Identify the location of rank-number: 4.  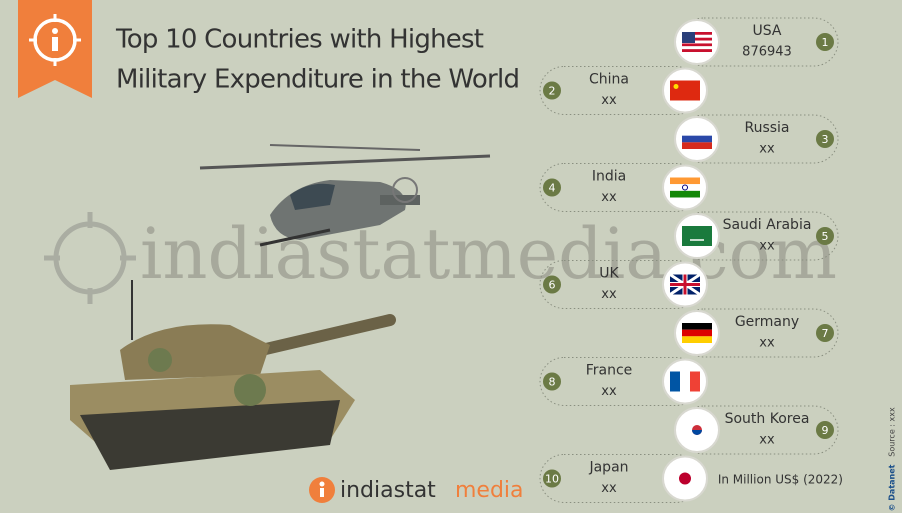
(552, 188).